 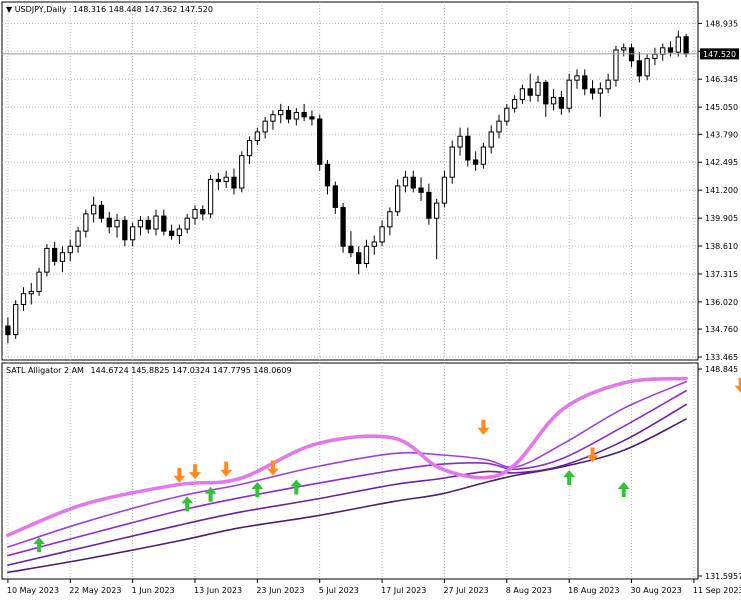 I want to click on time-tick-label: 10 May 2023, so click(x=33, y=590).